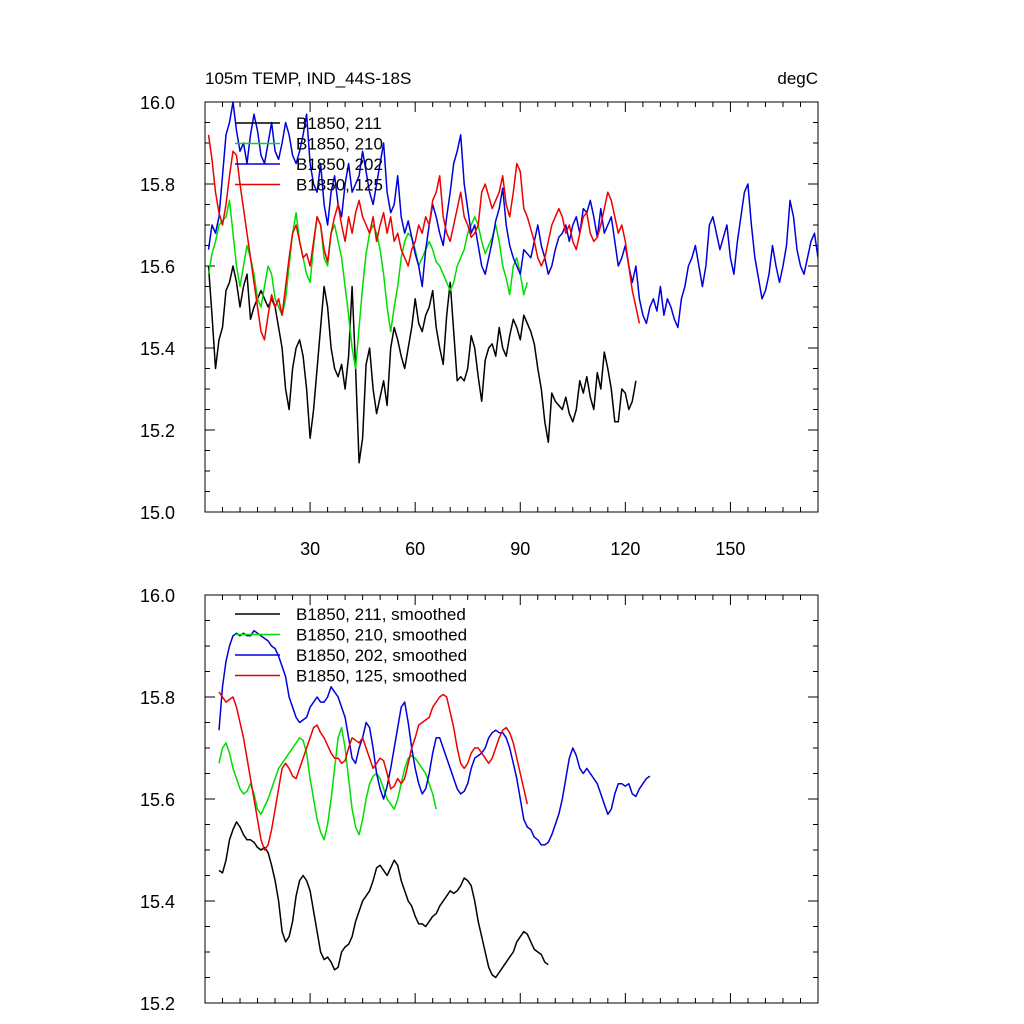 This screenshot has height=1024, width=1024. Describe the element at coordinates (157, 513) in the screenshot. I see `y-tick-label: 15.0` at that location.